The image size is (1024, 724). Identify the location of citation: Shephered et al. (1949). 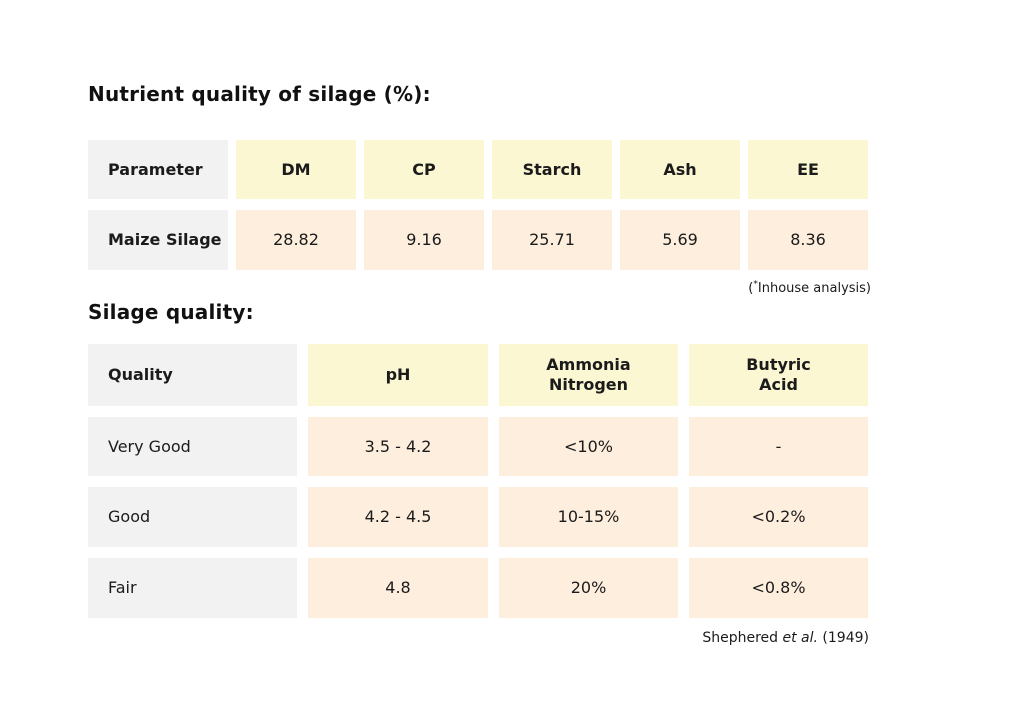
(785, 638).